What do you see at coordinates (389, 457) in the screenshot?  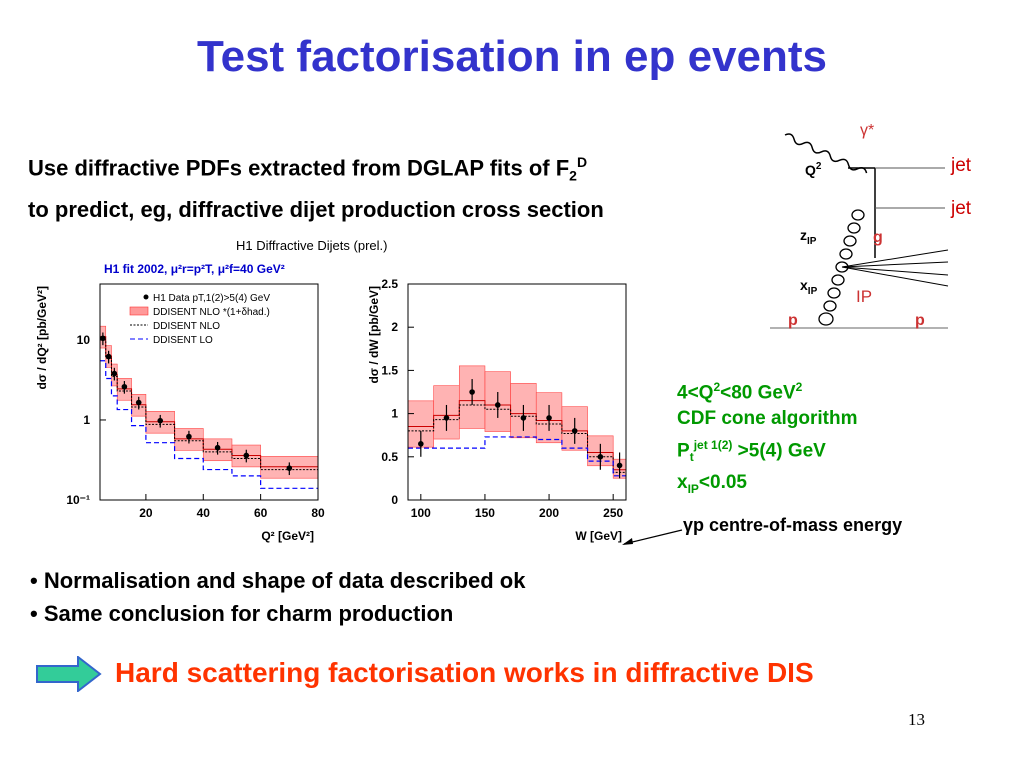 I see `y-tick-label: 0.5` at bounding box center [389, 457].